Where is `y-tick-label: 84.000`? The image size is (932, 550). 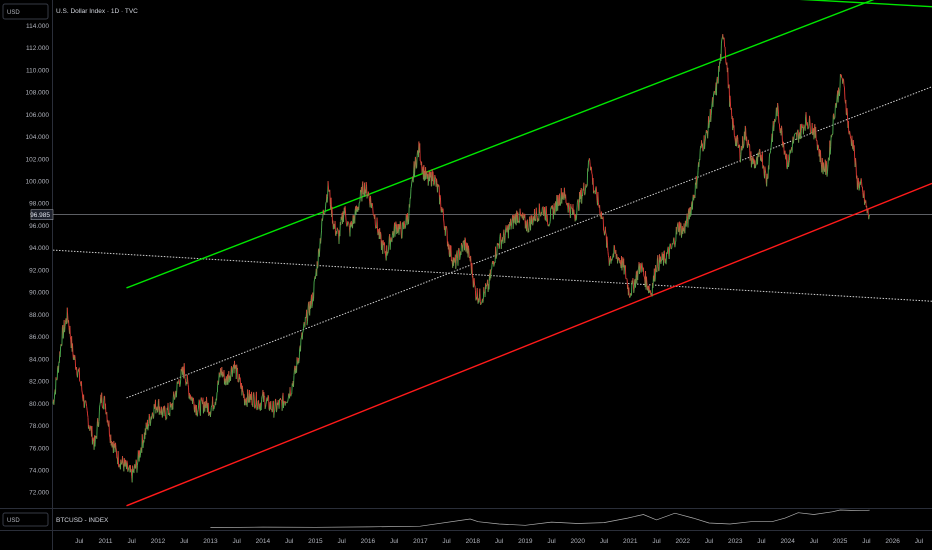 y-tick-label: 84.000 is located at coordinates (39, 359).